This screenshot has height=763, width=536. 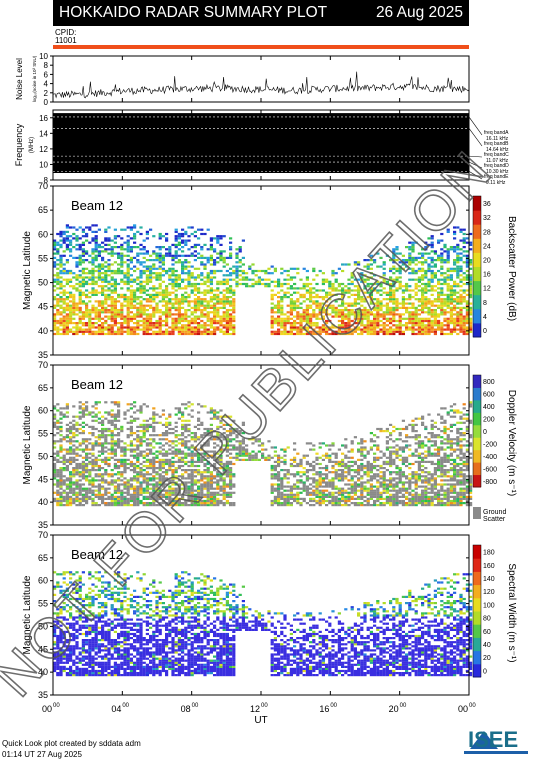 I want to click on noise-ytick-label: 8, so click(x=46, y=65).